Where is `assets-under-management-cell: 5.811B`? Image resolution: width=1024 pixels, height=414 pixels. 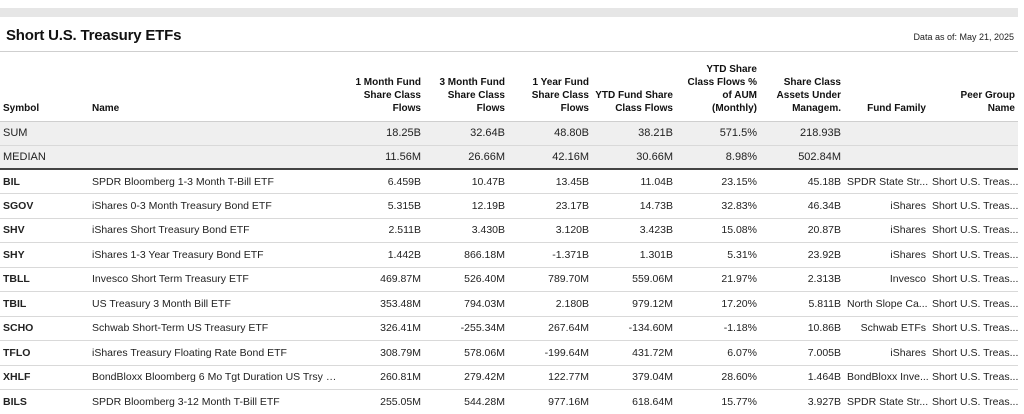
assets-under-management-cell: 5.811B is located at coordinates (802, 304).